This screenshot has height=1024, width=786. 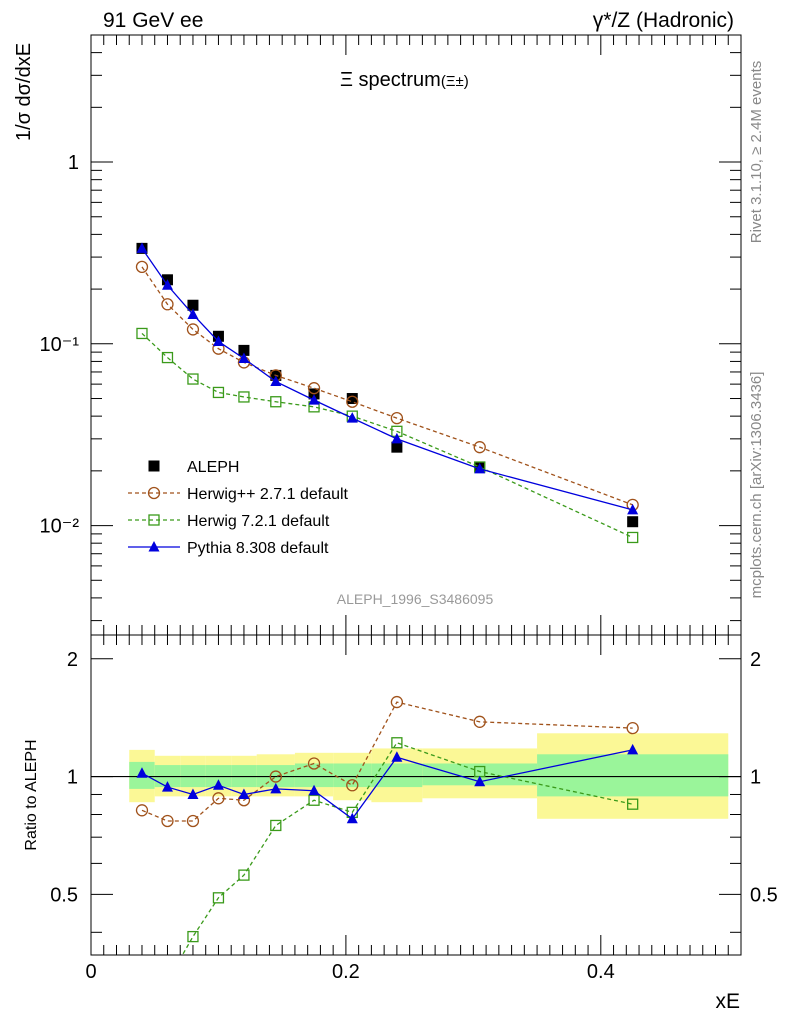 What do you see at coordinates (764, 895) in the screenshot?
I see `ratio-y-tick-label-right: 0.5` at bounding box center [764, 895].